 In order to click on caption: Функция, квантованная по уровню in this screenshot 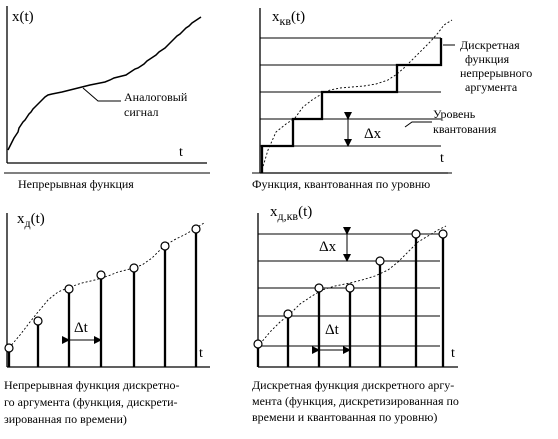, I will do `click(341, 184)`.